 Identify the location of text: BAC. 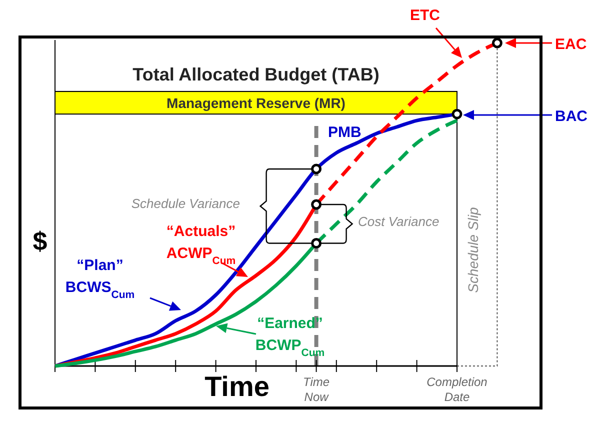
(571, 116).